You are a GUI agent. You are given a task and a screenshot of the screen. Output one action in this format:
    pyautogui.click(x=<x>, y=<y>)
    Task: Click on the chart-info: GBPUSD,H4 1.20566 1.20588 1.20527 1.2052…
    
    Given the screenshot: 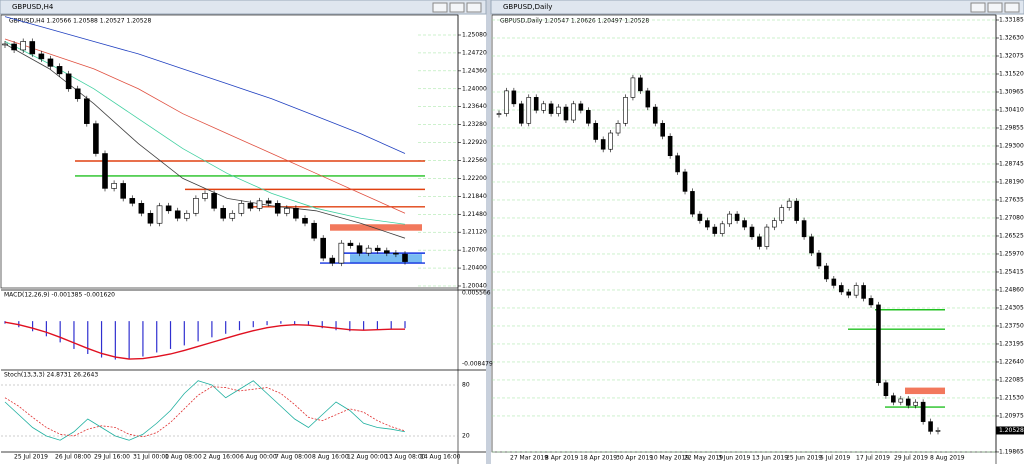 What is the action you would take?
    pyautogui.click(x=80, y=21)
    